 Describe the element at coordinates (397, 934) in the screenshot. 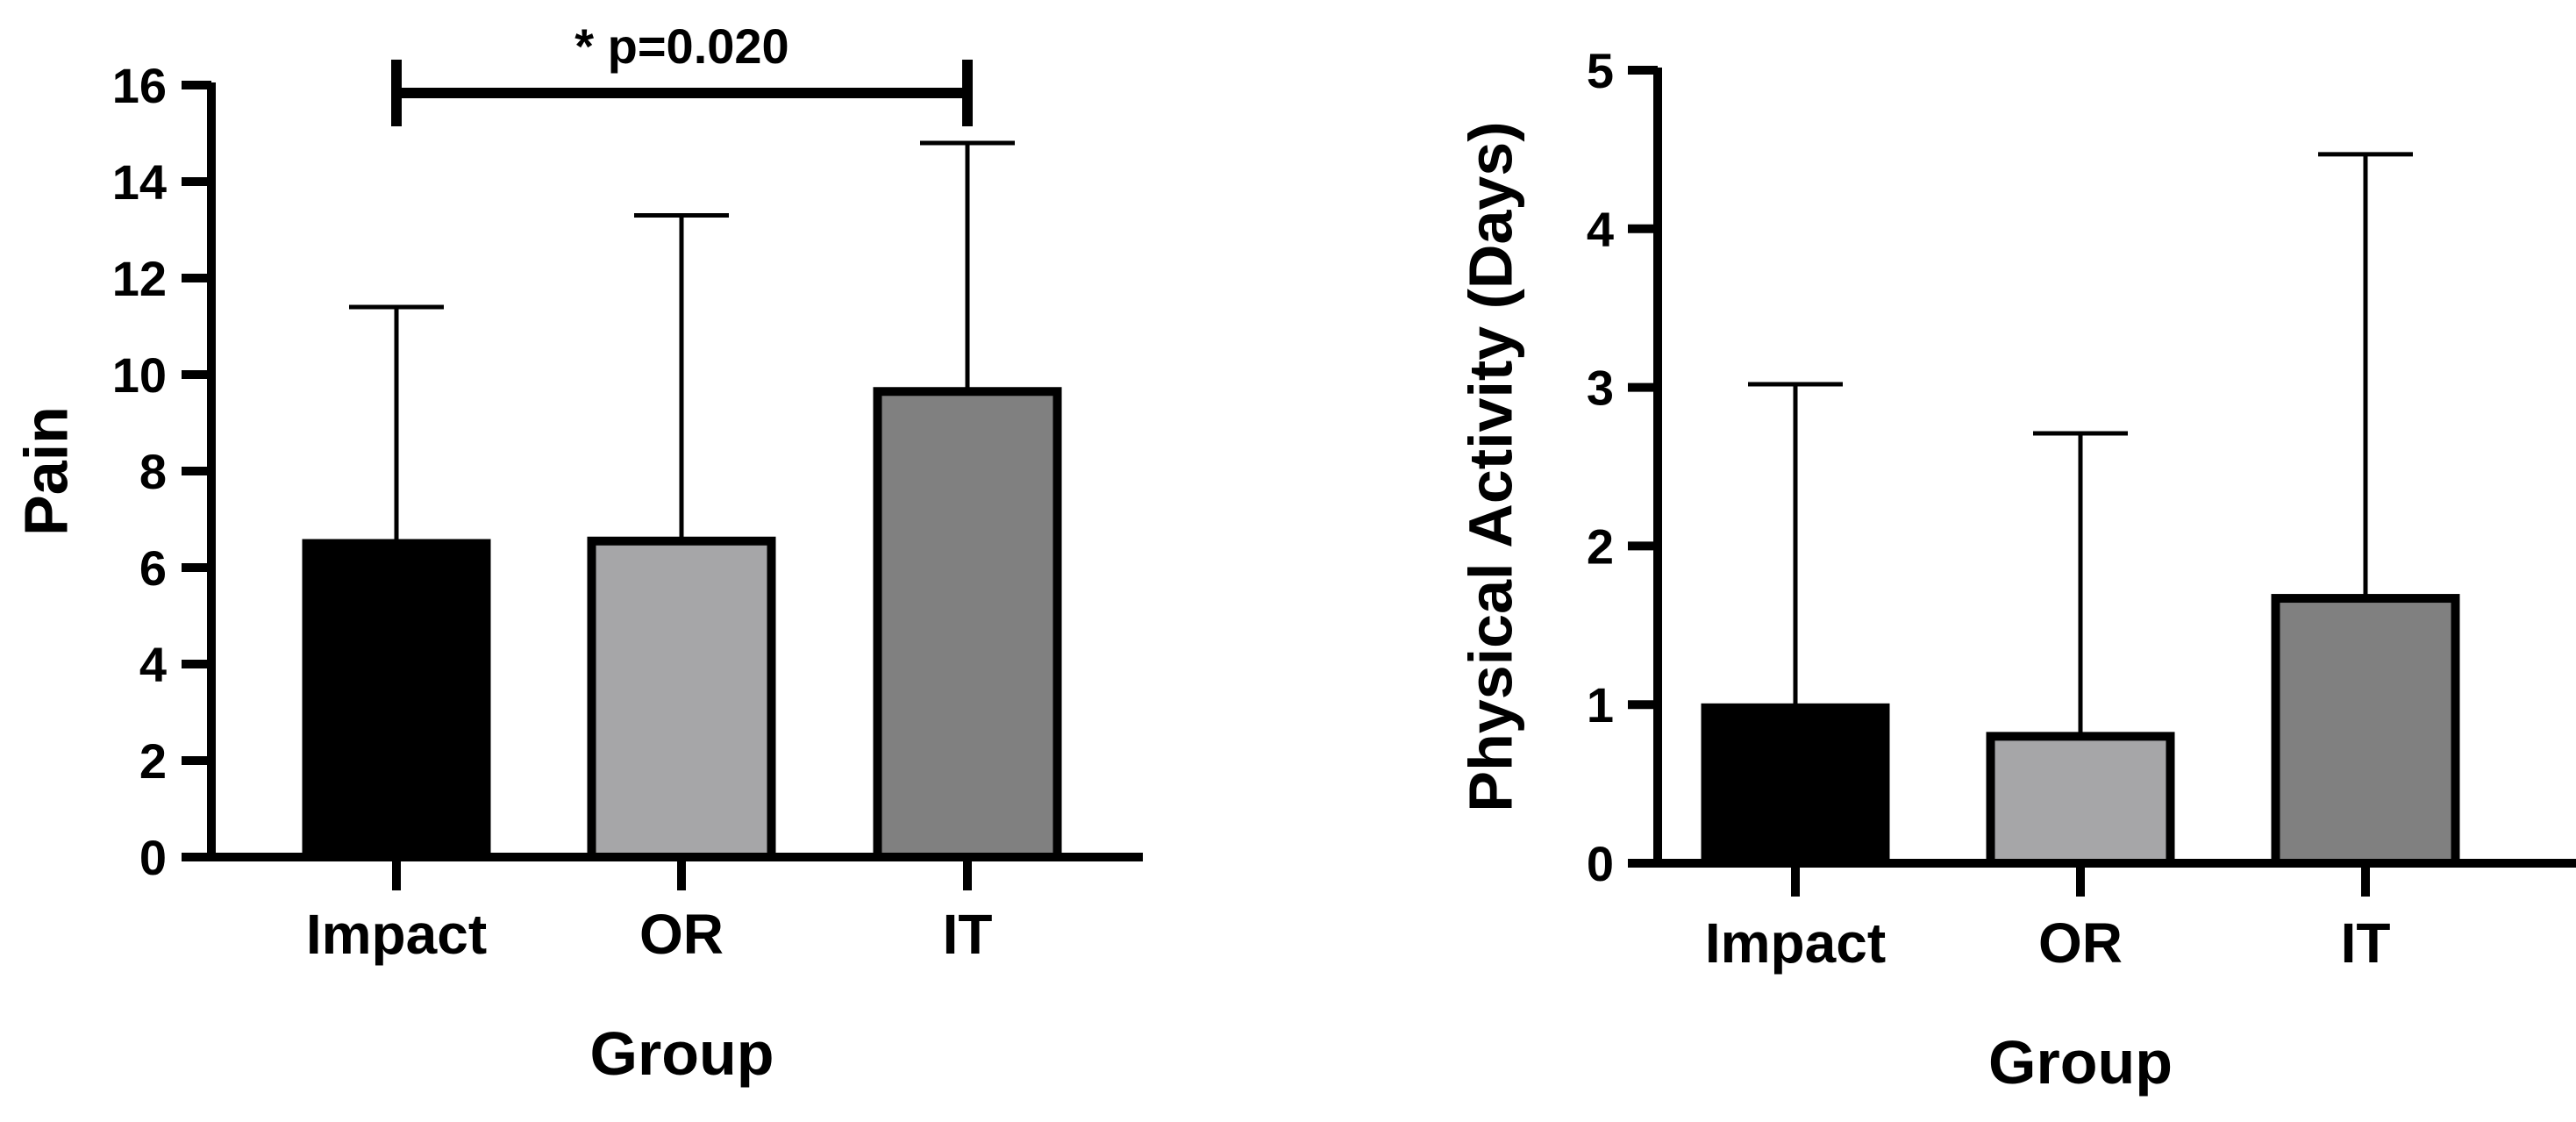

I see `pain-x-tick-label-impact: Impact` at that location.